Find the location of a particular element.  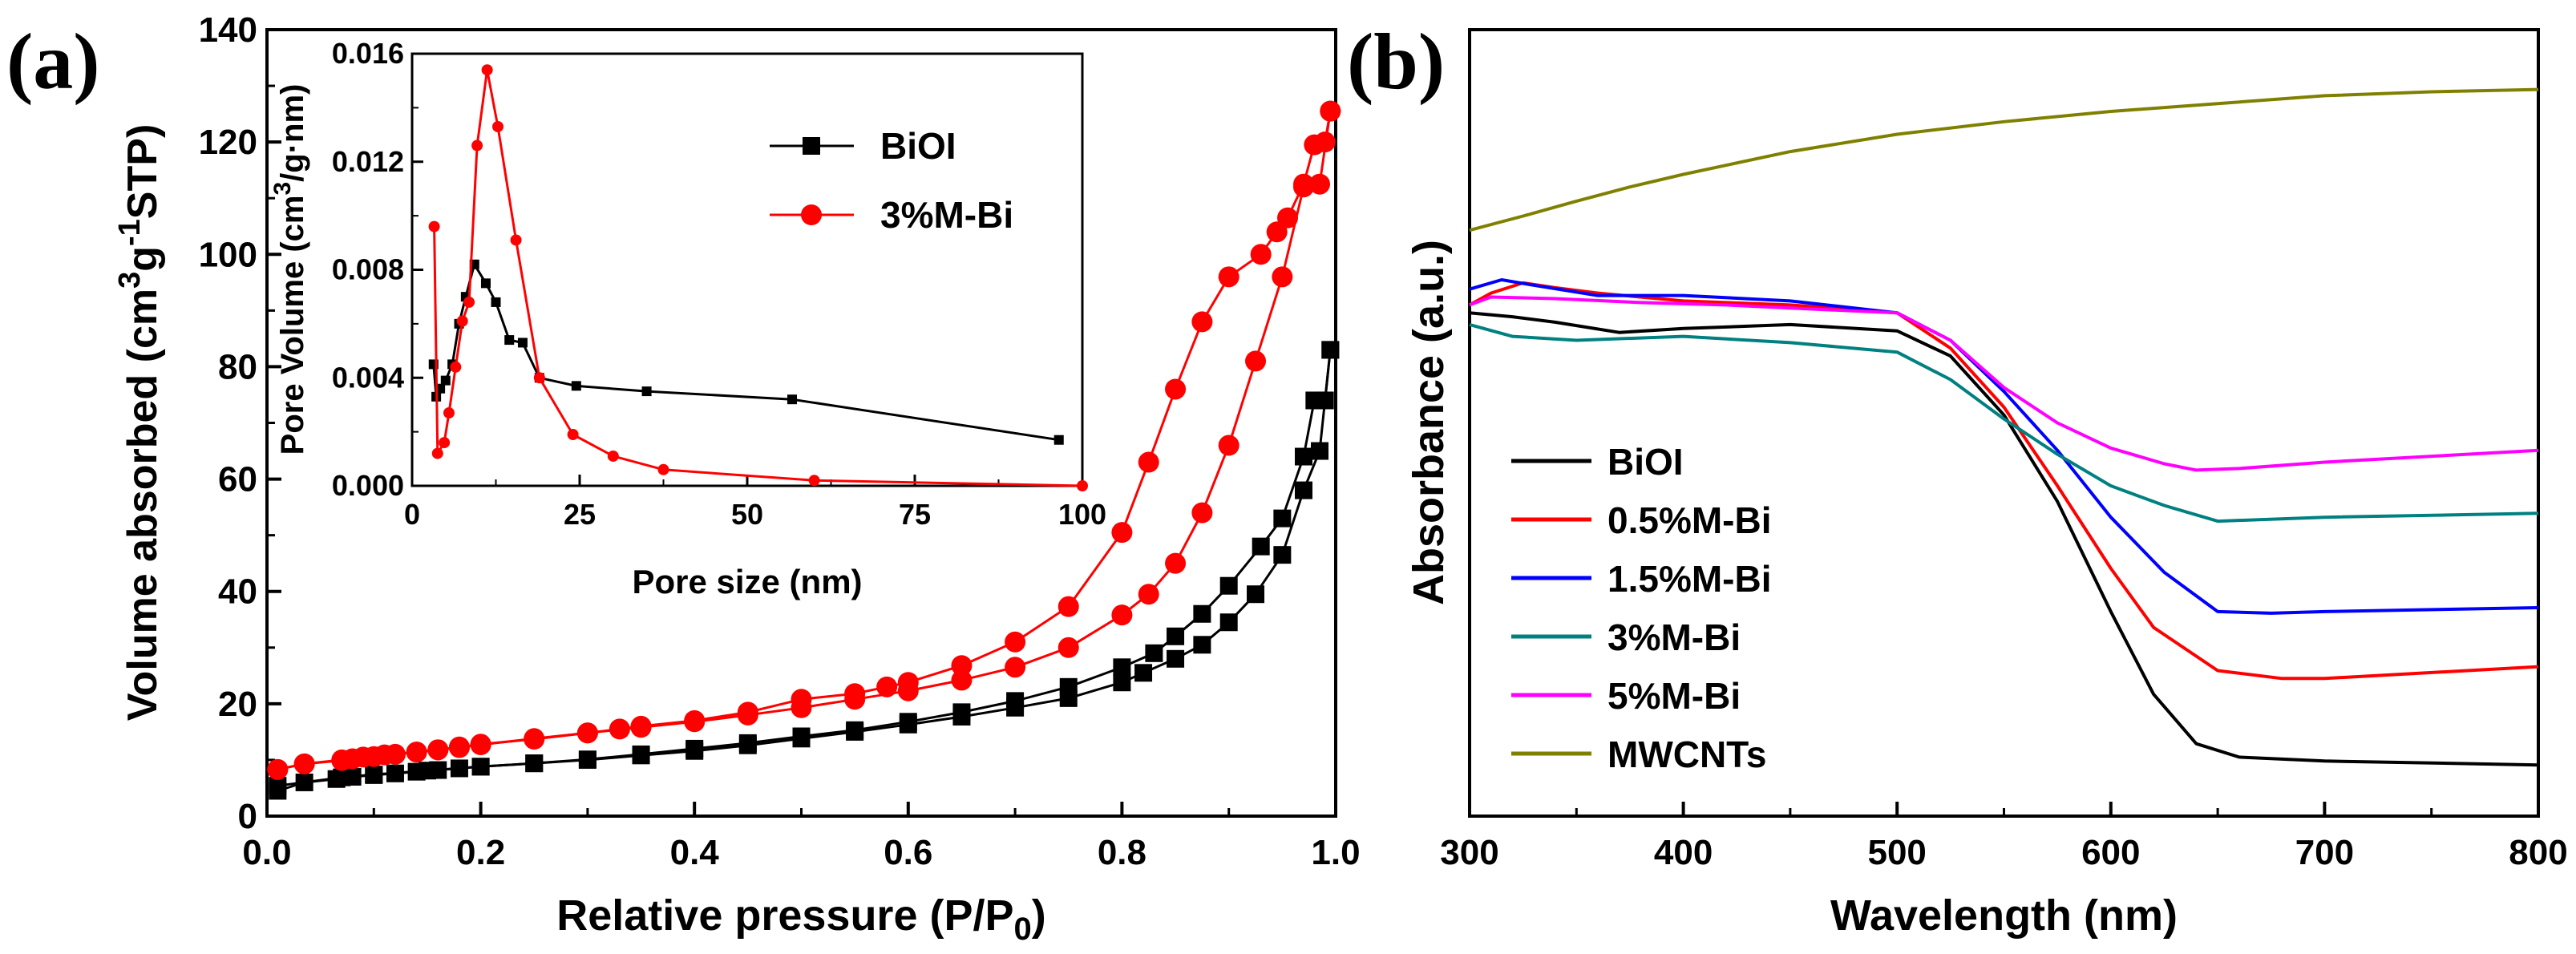

x-tick-label-b: 300 is located at coordinates (1469, 853).